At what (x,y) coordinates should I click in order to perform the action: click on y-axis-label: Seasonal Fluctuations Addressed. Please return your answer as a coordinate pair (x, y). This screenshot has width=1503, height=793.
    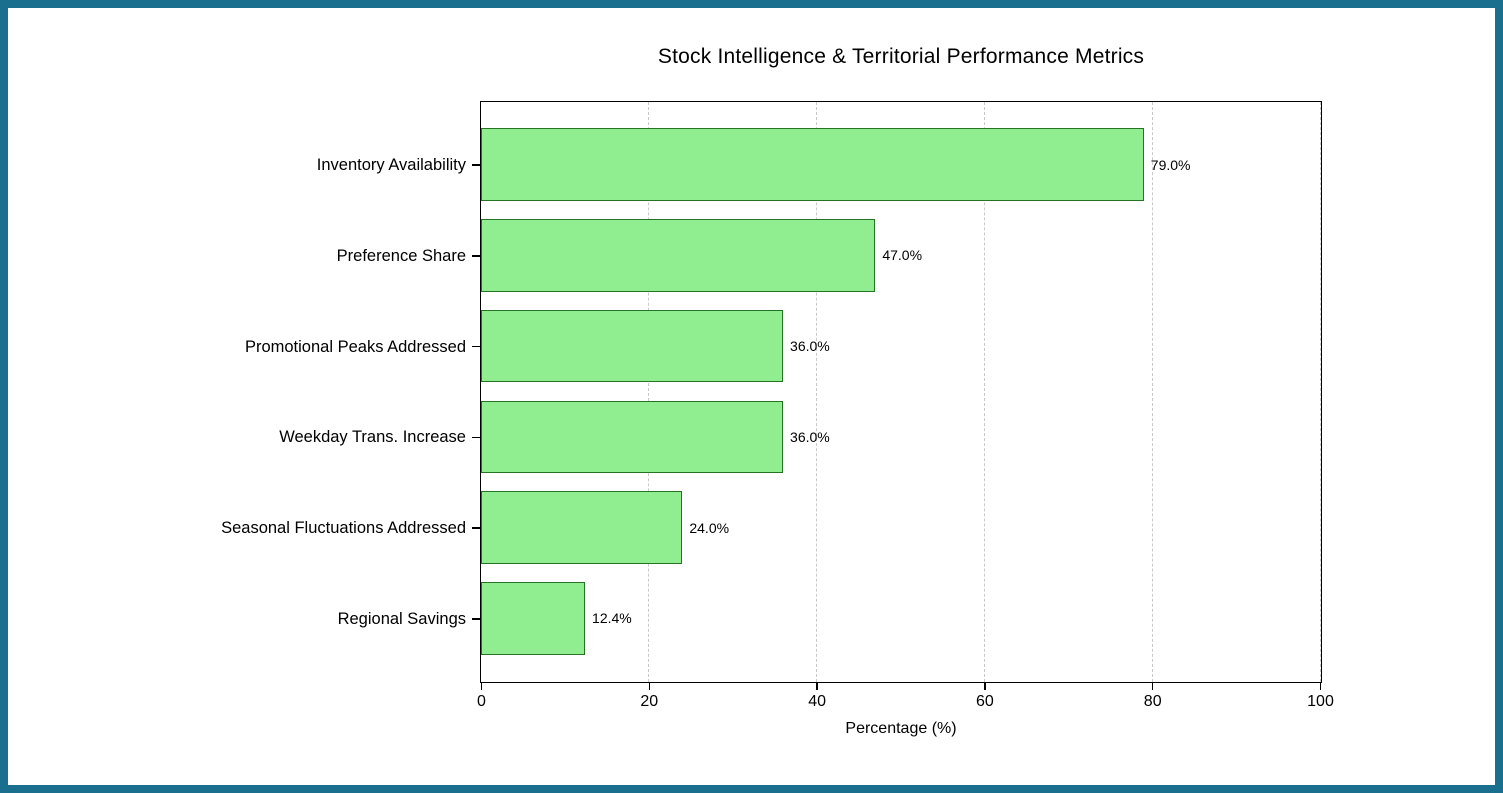
    Looking at the image, I should click on (343, 528).